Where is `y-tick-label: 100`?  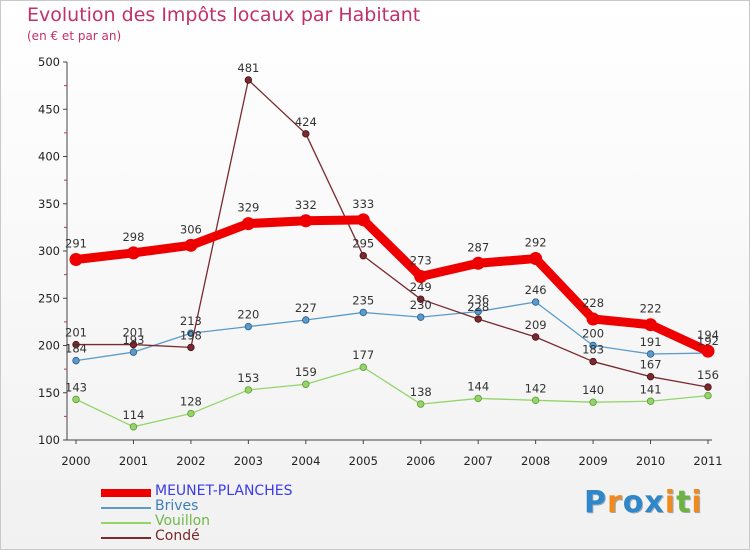 y-tick-label: 100 is located at coordinates (49, 440).